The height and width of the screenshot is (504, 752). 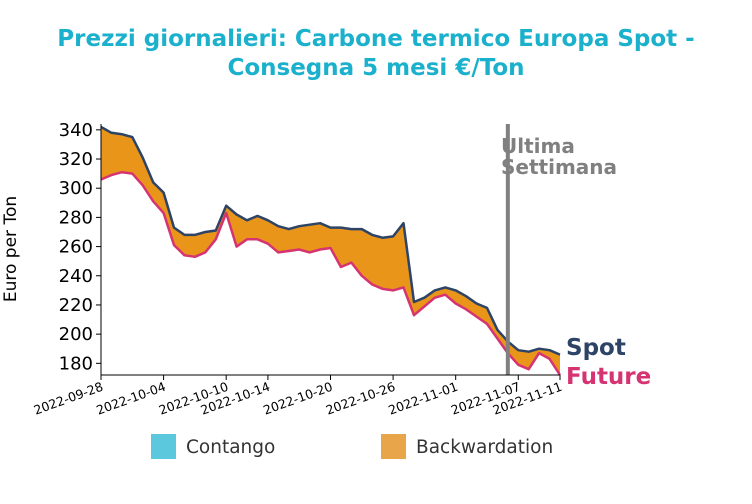 I want to click on x-tick-label: 2022-10-04, so click(x=130, y=398).